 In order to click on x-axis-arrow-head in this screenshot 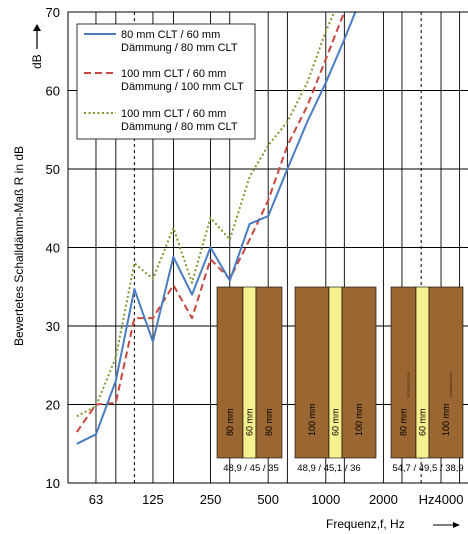, I will do `click(456, 525)`.